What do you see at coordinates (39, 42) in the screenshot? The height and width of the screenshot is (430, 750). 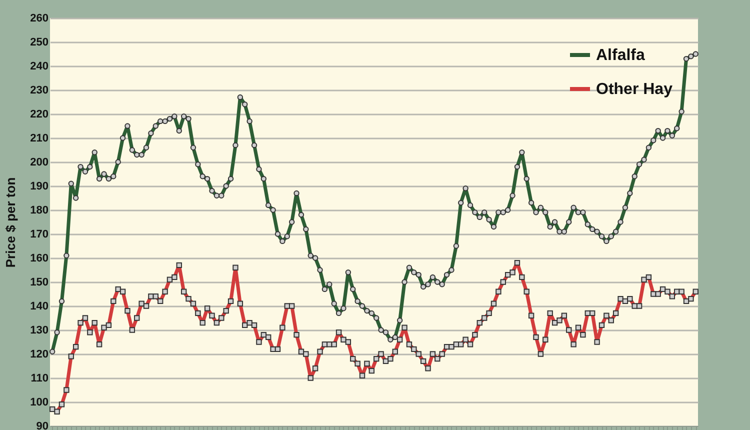 I see `y-tick-label: 250` at bounding box center [39, 42].